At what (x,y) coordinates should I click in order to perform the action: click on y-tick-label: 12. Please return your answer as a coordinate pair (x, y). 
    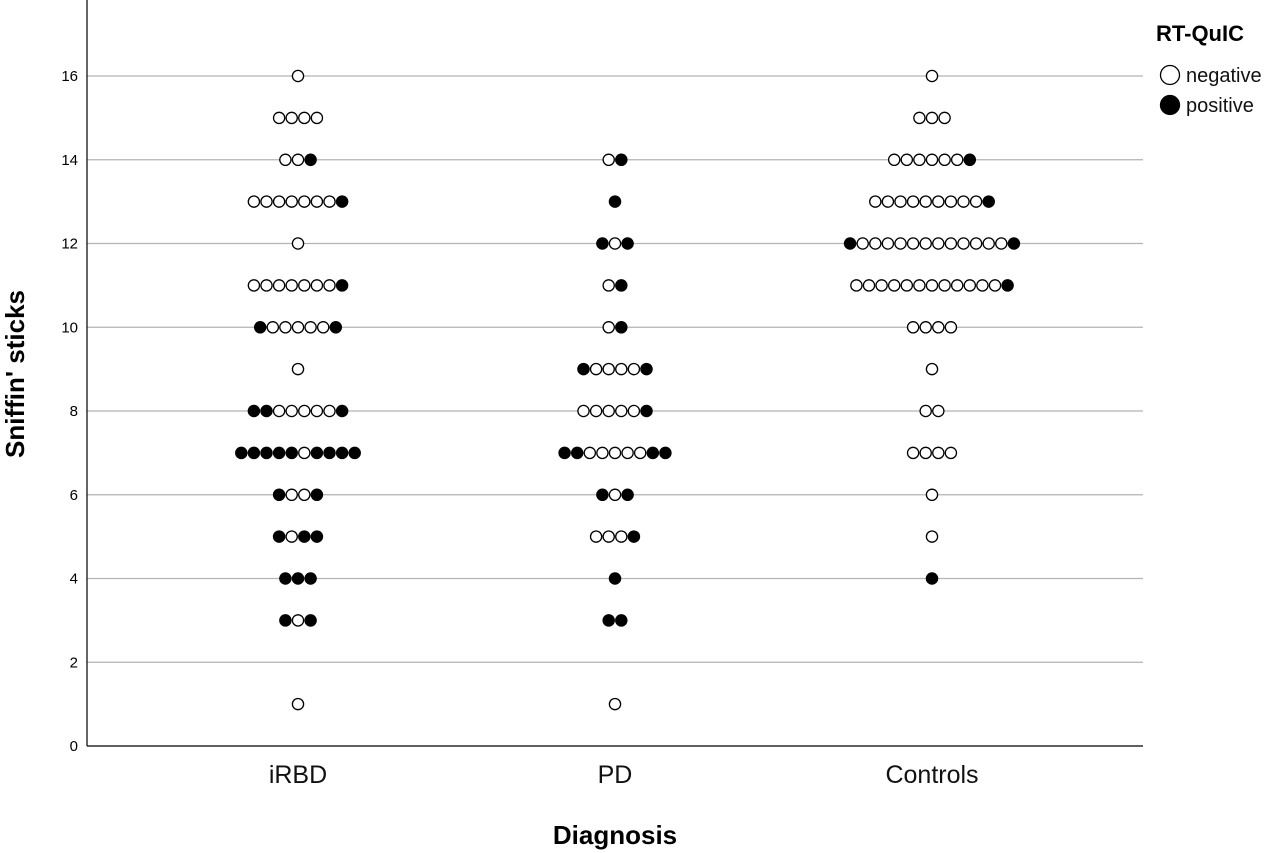
    Looking at the image, I should click on (69, 244).